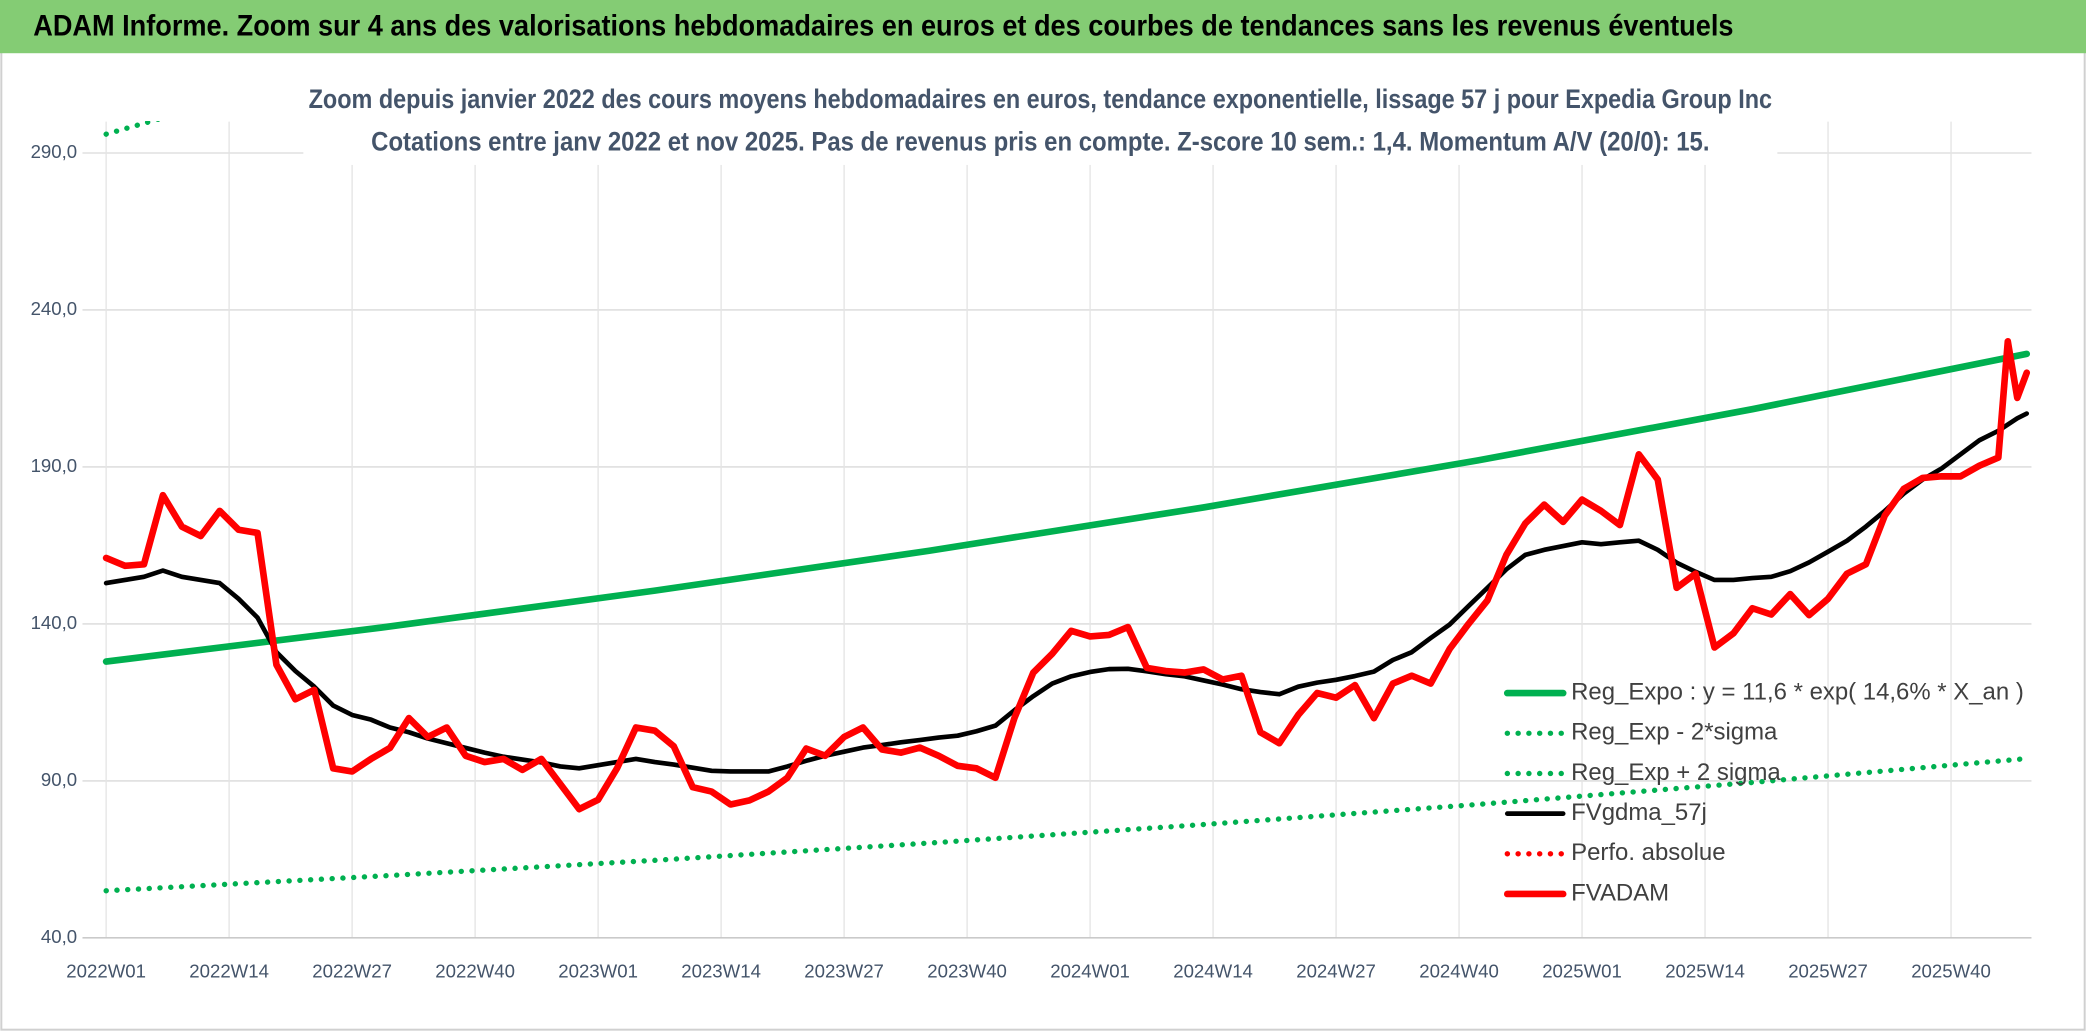 The height and width of the screenshot is (1031, 2086). Describe the element at coordinates (54, 151) in the screenshot. I see `y-tick-label: 290,0` at that location.